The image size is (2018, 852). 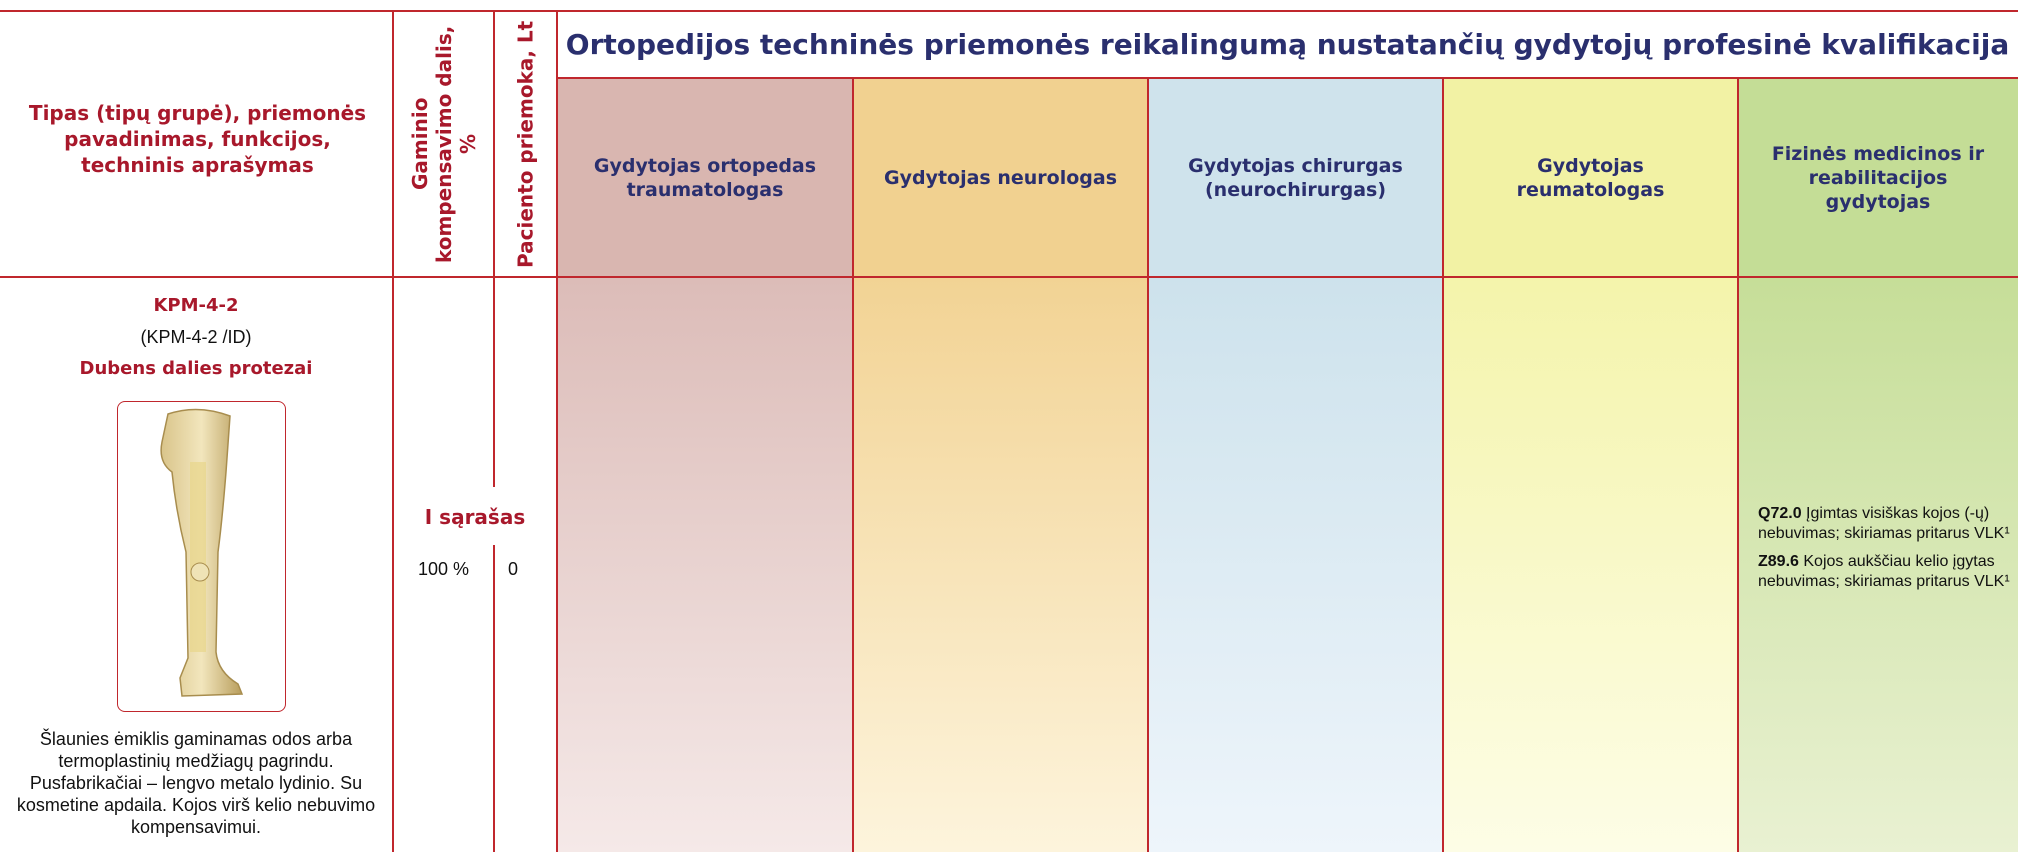 I want to click on note-code: Z89.6, so click(x=1778, y=561).